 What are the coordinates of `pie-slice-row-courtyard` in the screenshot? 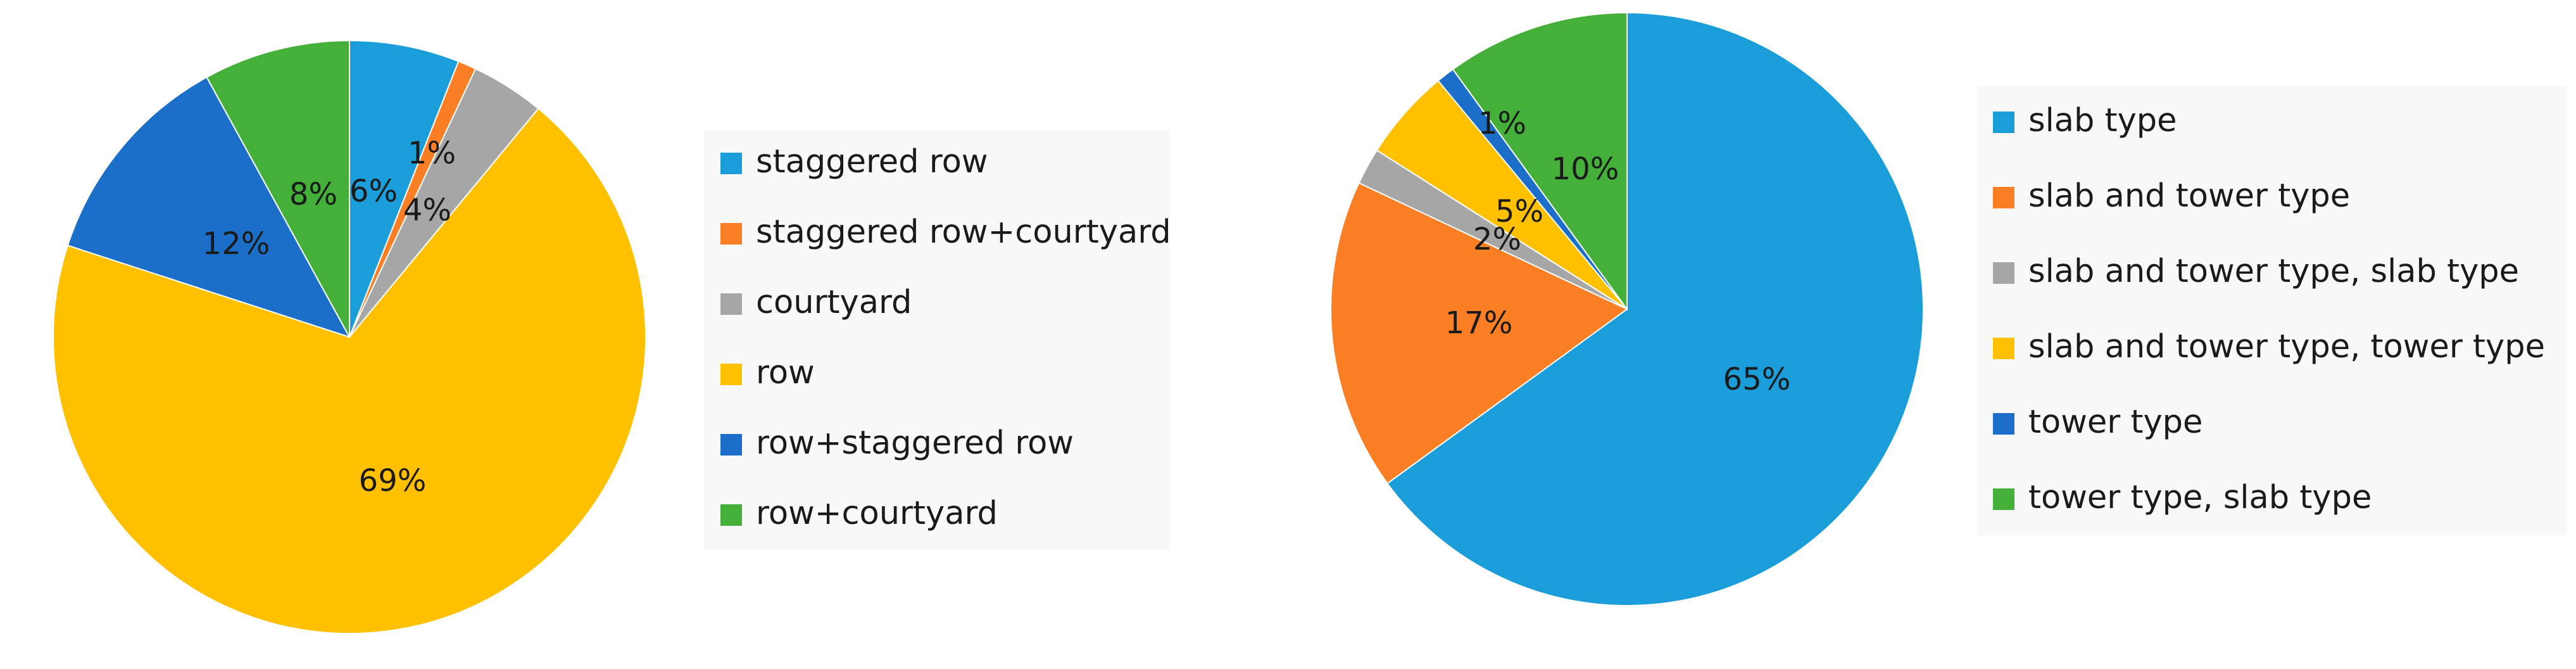 It's located at (278, 188).